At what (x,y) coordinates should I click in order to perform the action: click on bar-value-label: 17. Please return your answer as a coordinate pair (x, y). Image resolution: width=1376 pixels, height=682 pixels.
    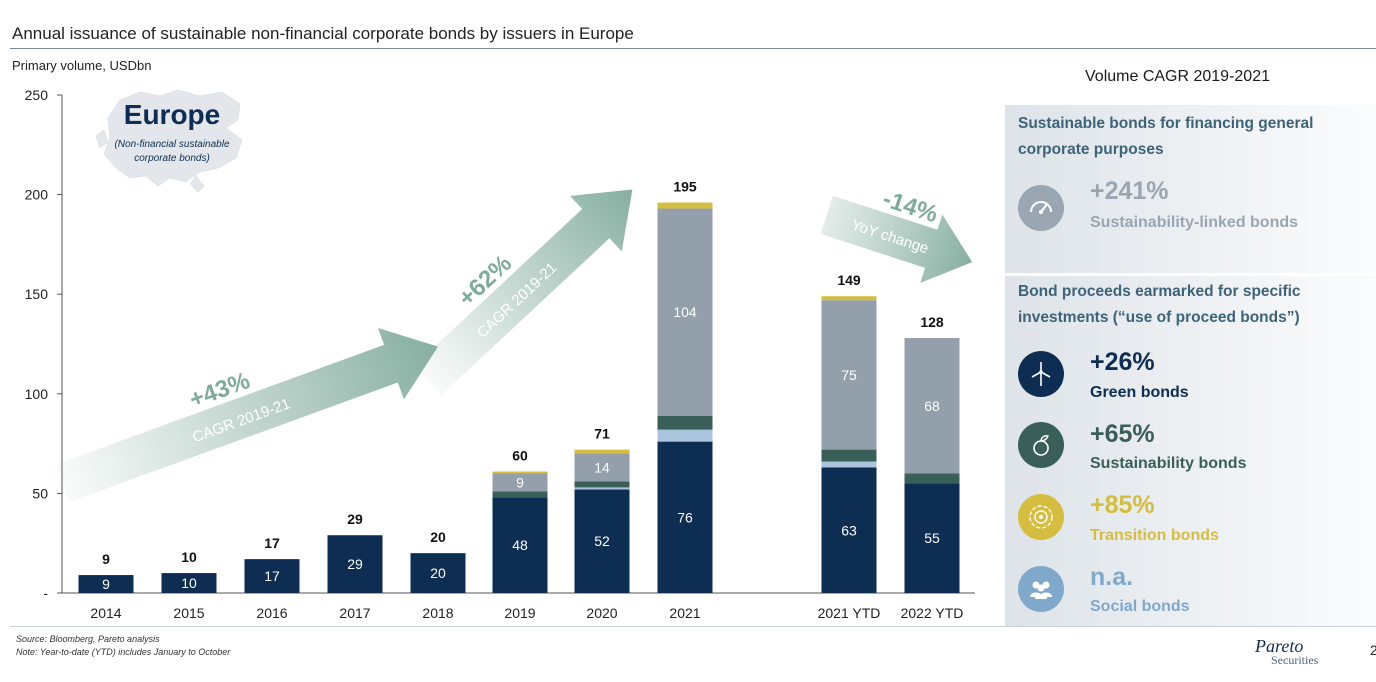
    Looking at the image, I should click on (272, 576).